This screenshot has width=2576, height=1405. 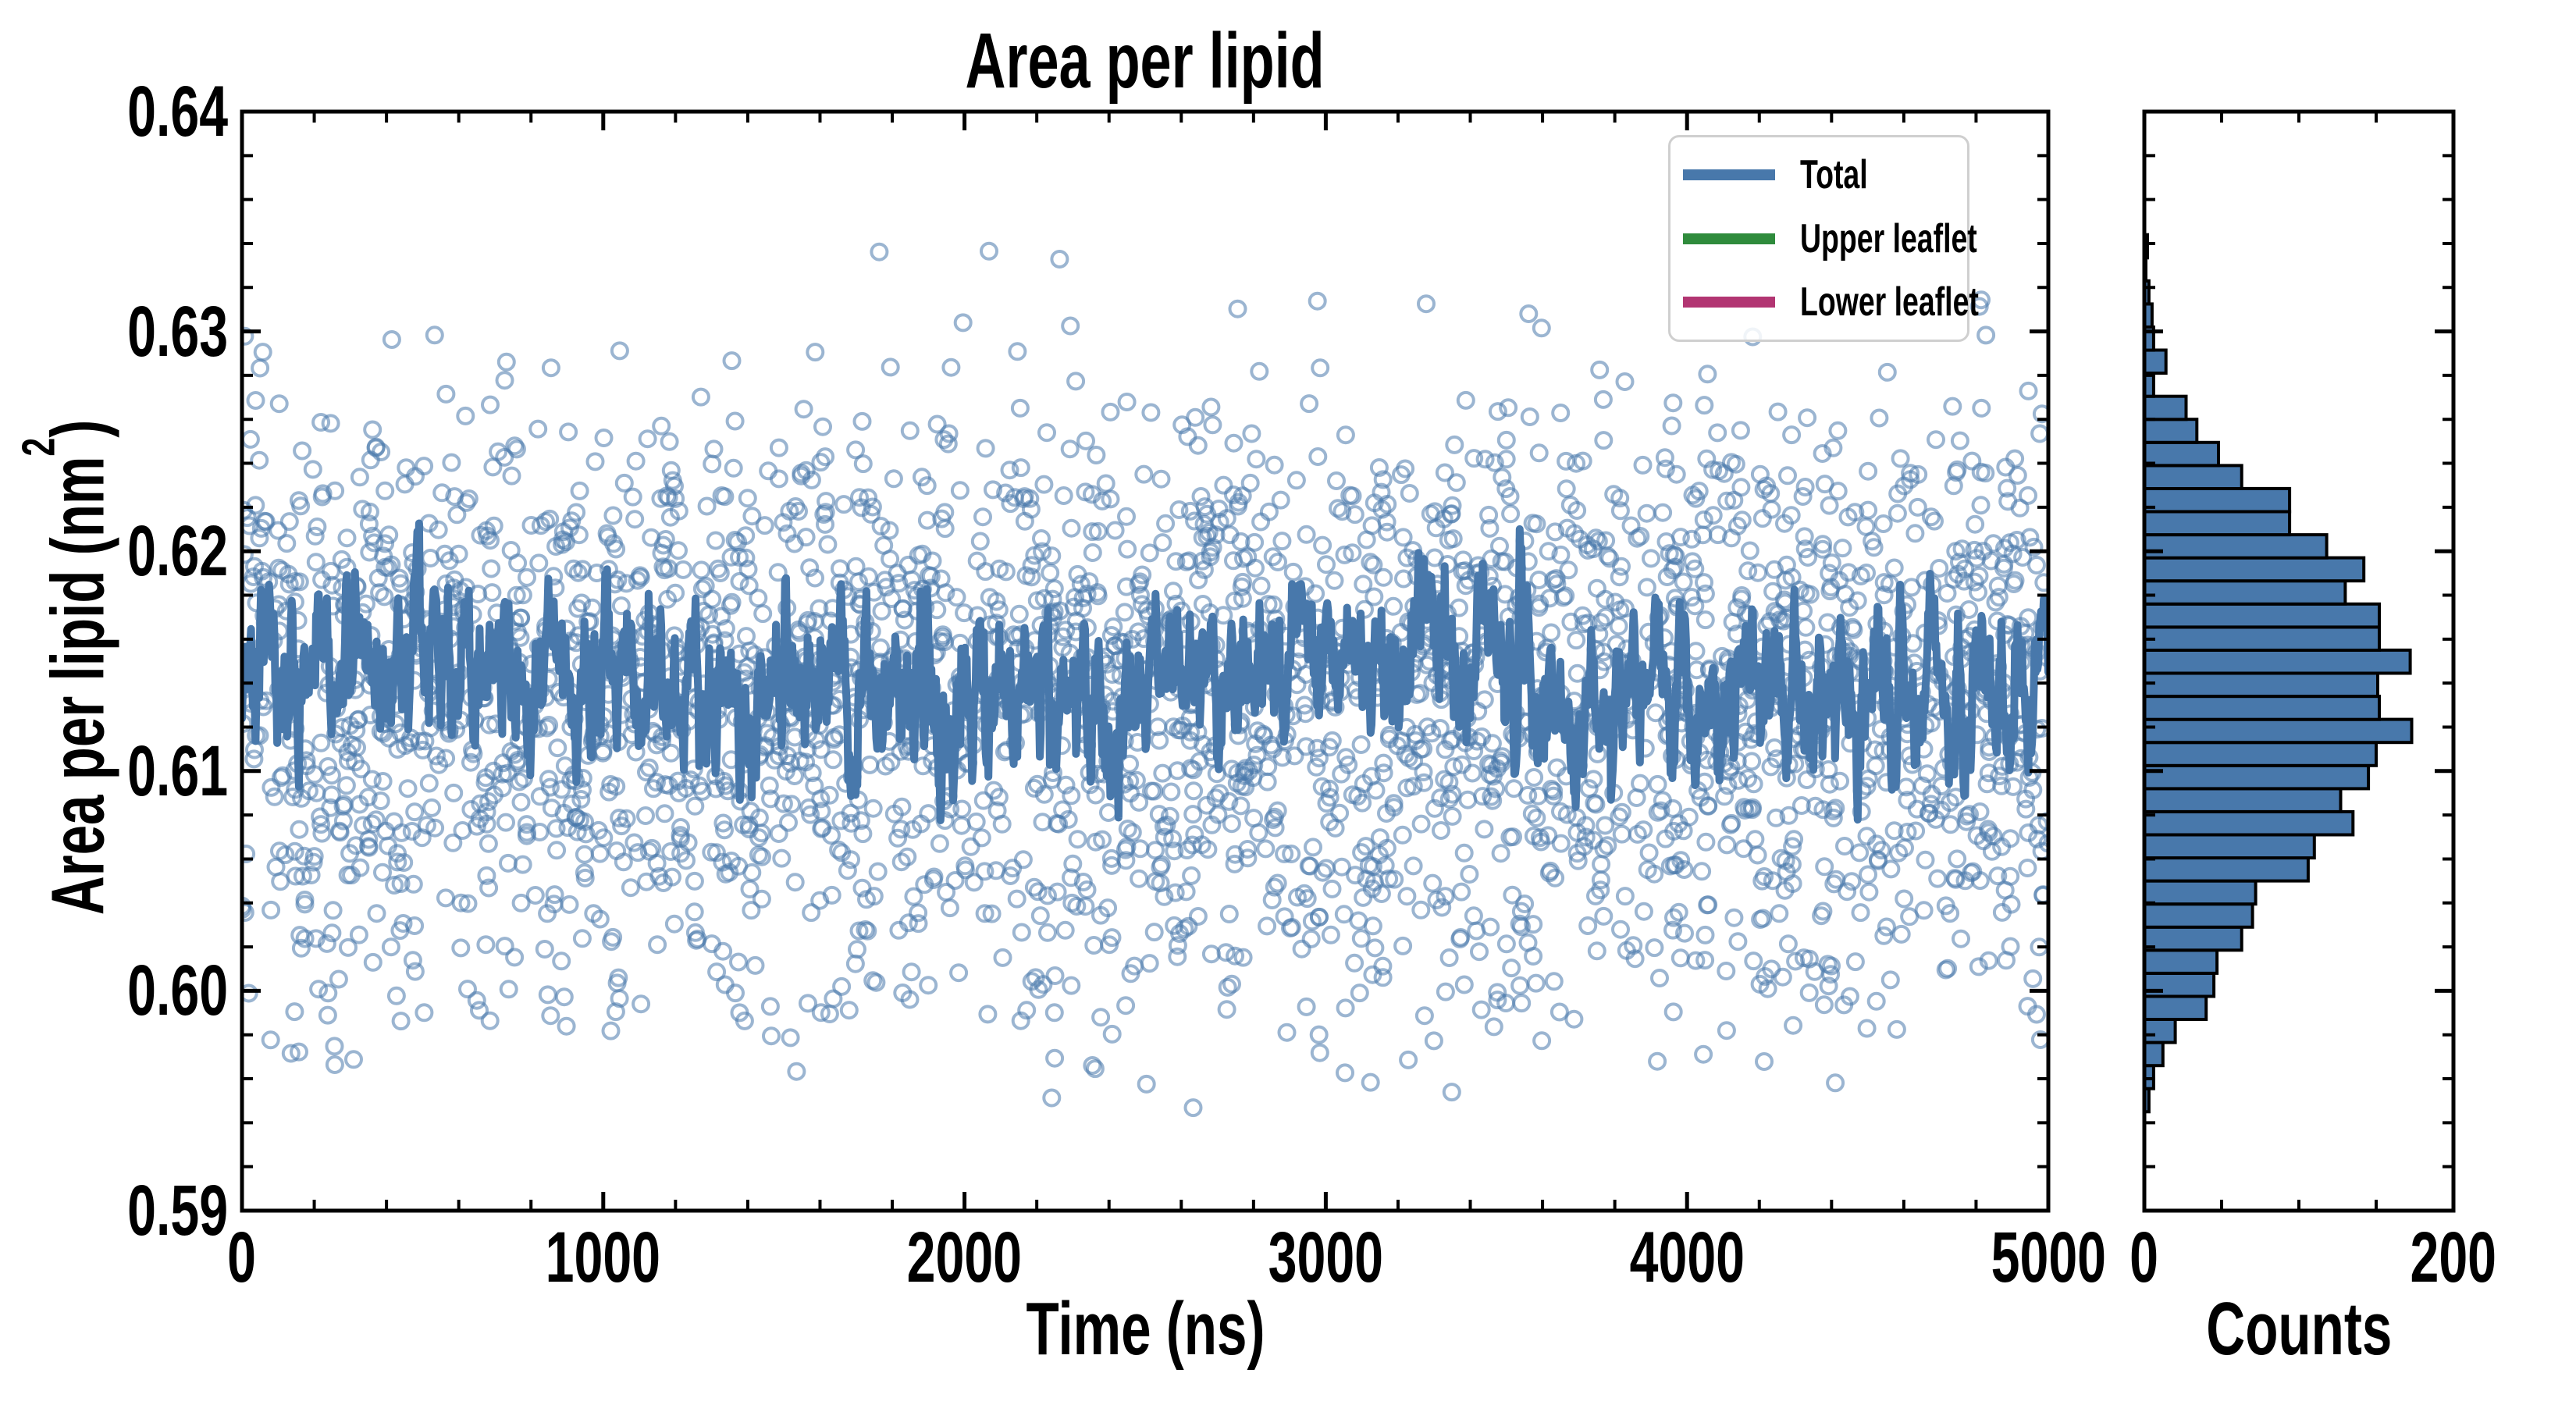 I want to click on ylabel-superscript: 2, so click(x=38, y=447).